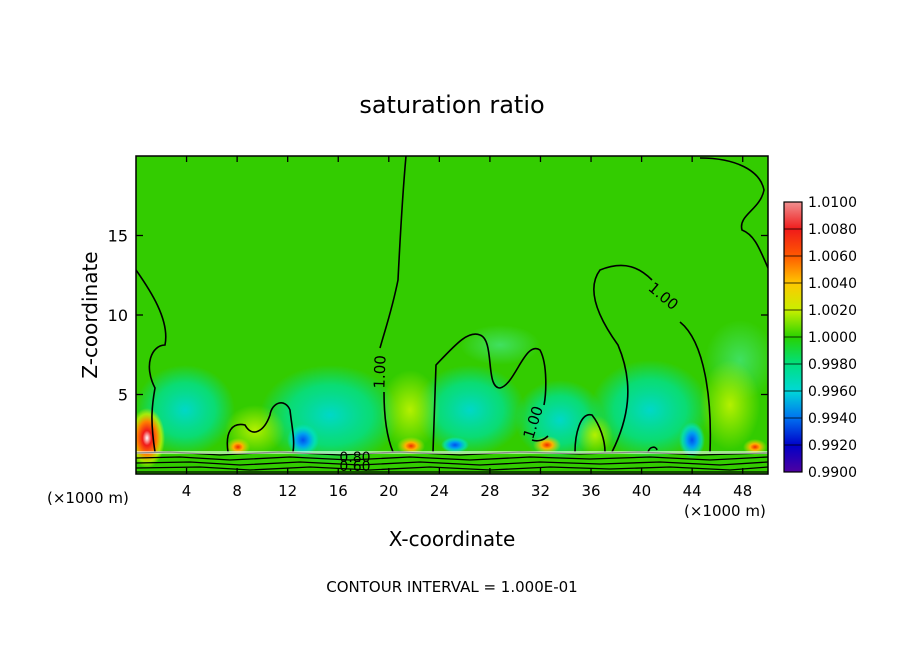 The height and width of the screenshot is (654, 904). Describe the element at coordinates (237, 491) in the screenshot. I see `x-tick-label: 8` at that location.